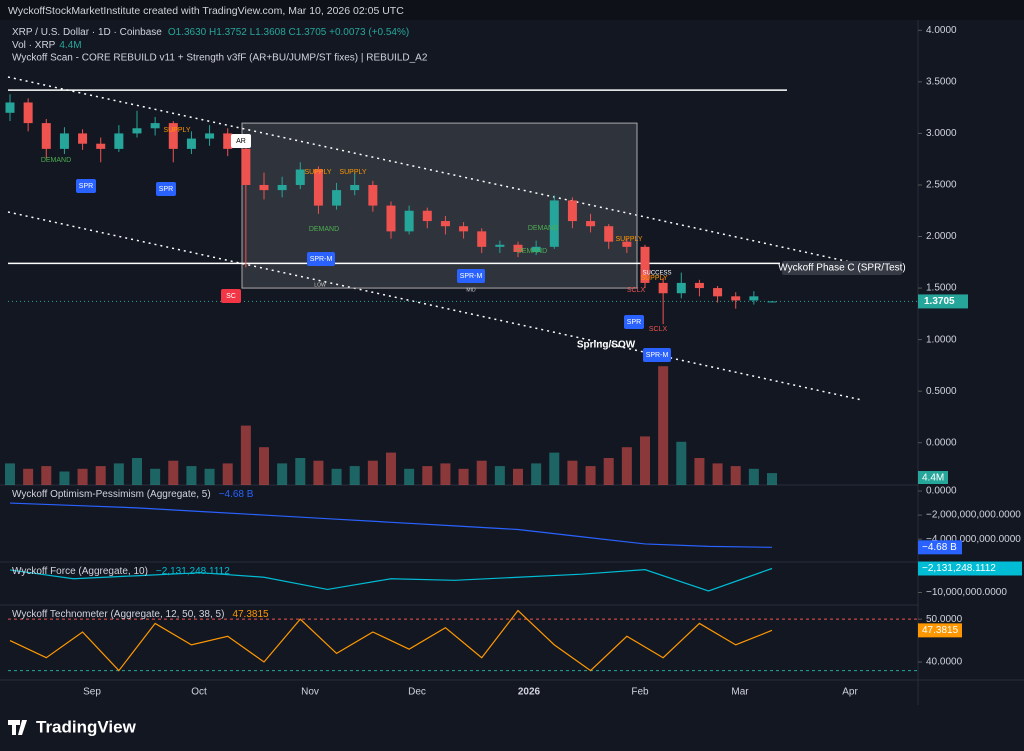 The image size is (1024, 751). I want to click on pane-value: 47.3815, so click(250, 614).